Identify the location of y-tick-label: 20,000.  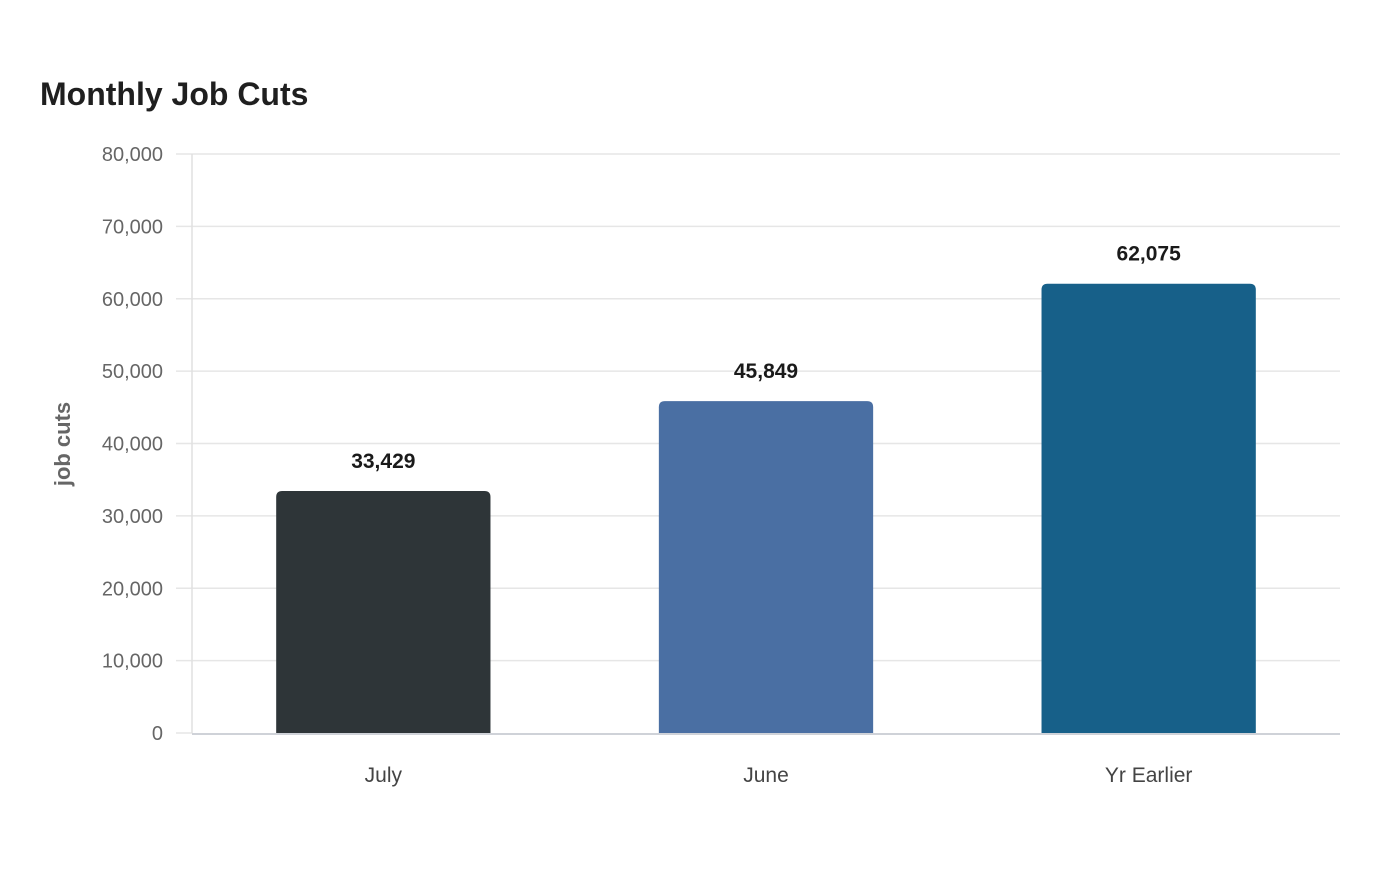
(132, 589).